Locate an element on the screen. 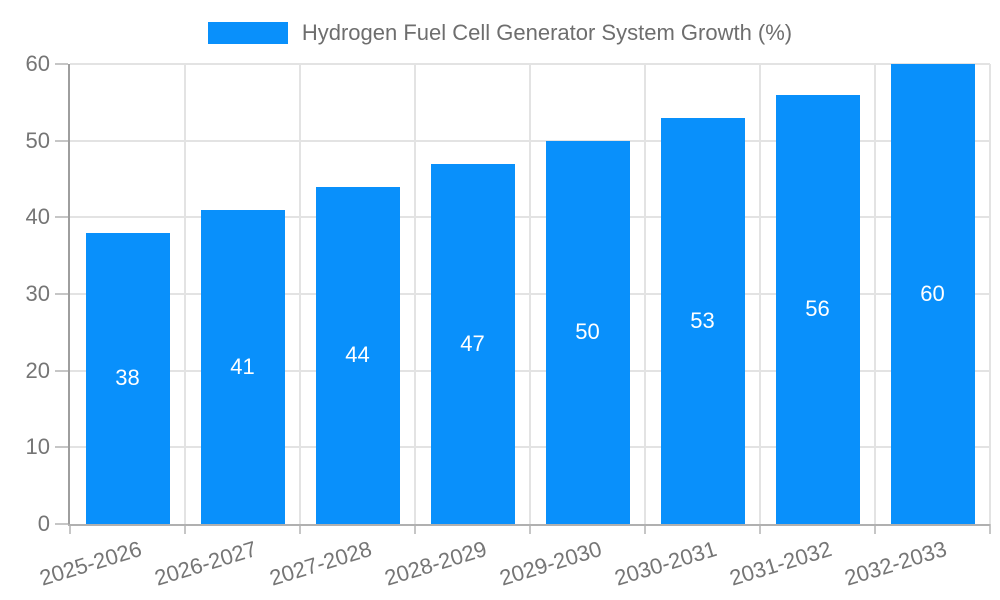 The image size is (1000, 600). y-axis-tick-label: 0 is located at coordinates (43, 523).